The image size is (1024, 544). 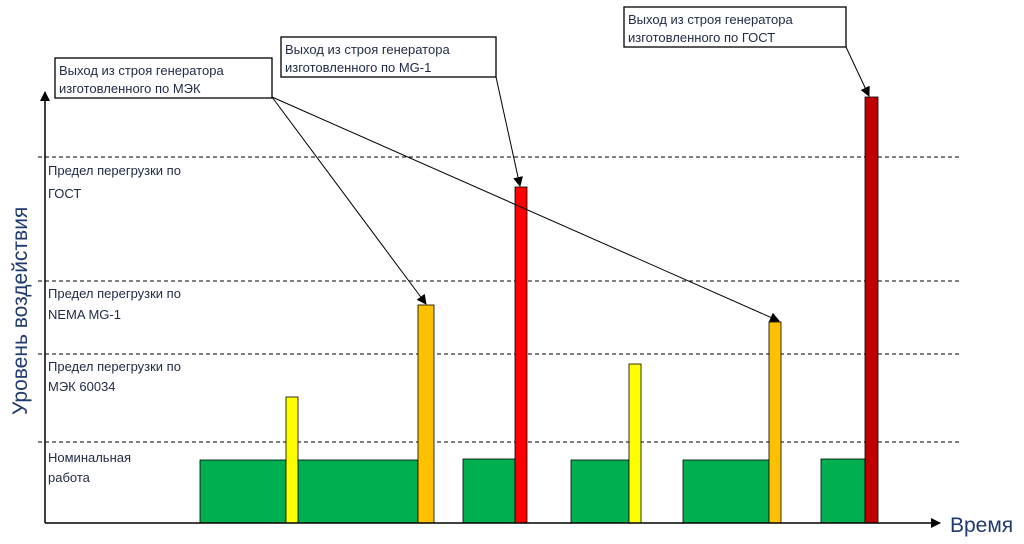 I want to click on x-axis-title: Время, so click(x=981, y=525).